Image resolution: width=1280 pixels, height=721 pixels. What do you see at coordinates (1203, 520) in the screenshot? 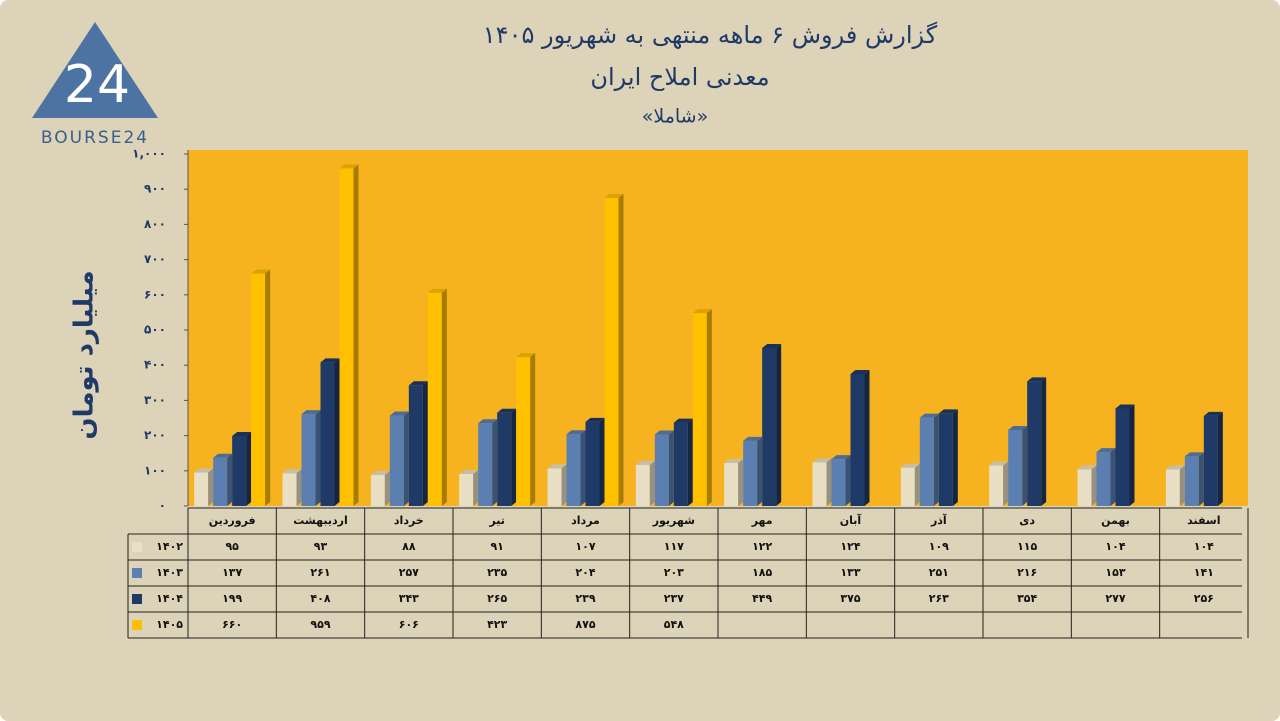
I see `x-tick-label: اسفند` at bounding box center [1203, 520].